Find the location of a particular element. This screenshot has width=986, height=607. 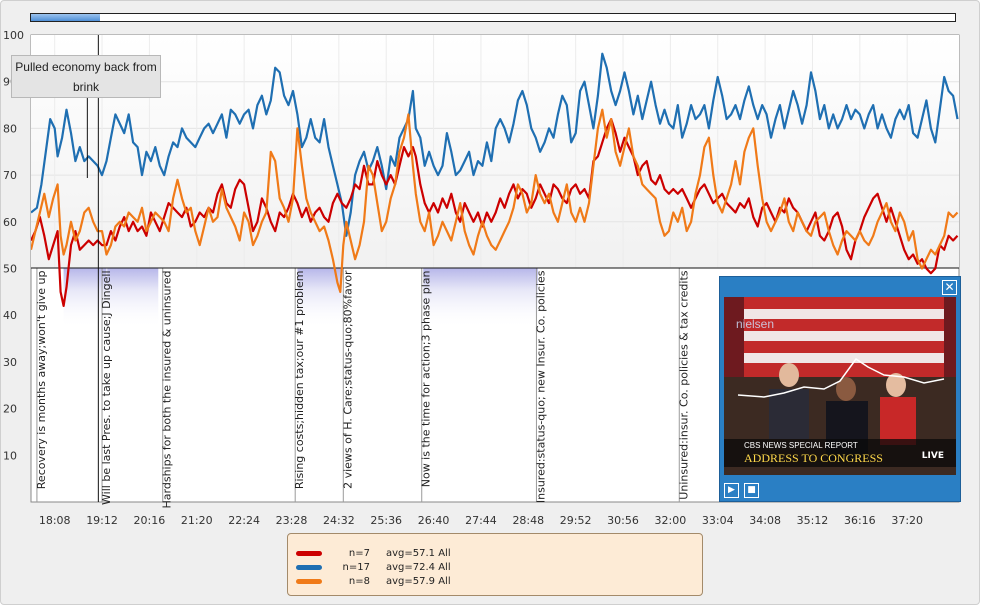

legend-row: n=8 avg=57.9 All is located at coordinates (373, 581).